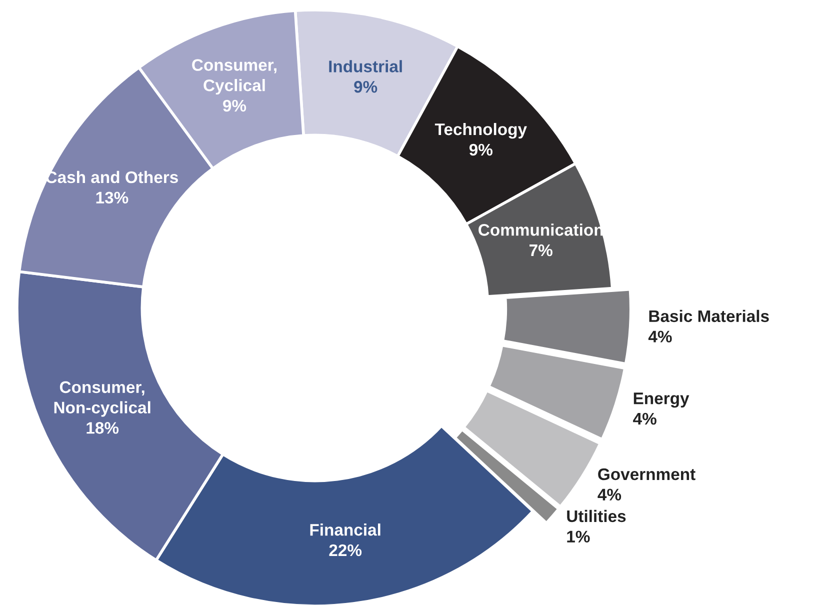 This screenshot has height=605, width=837. What do you see at coordinates (234, 77) in the screenshot?
I see `slice-label: Consumer, Cyclical` at bounding box center [234, 77].